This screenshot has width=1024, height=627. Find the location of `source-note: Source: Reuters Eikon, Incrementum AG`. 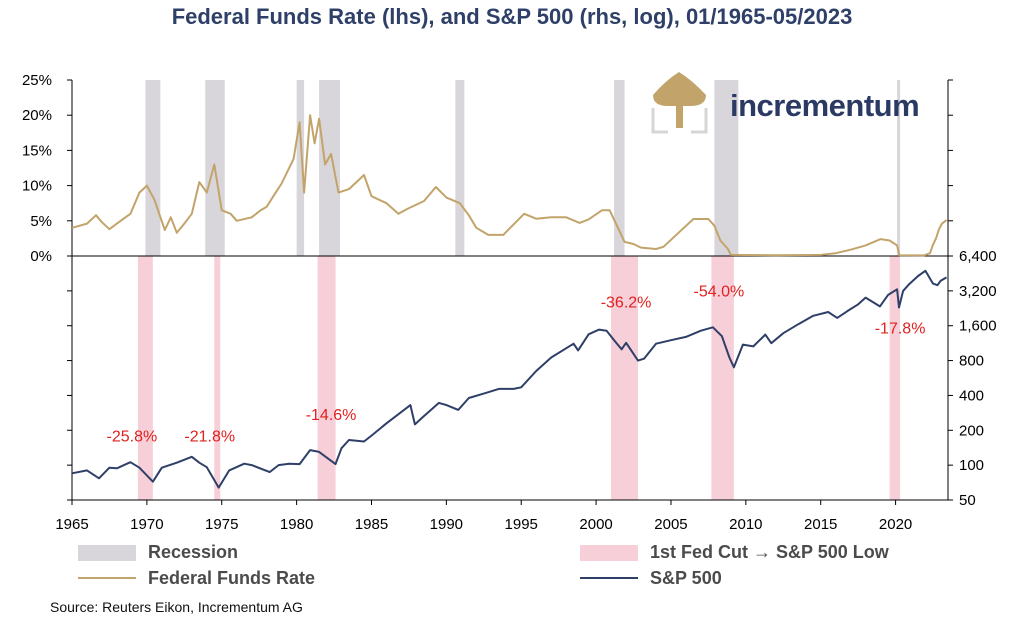

source-note: Source: Reuters Eikon, Incrementum AG is located at coordinates (176, 607).